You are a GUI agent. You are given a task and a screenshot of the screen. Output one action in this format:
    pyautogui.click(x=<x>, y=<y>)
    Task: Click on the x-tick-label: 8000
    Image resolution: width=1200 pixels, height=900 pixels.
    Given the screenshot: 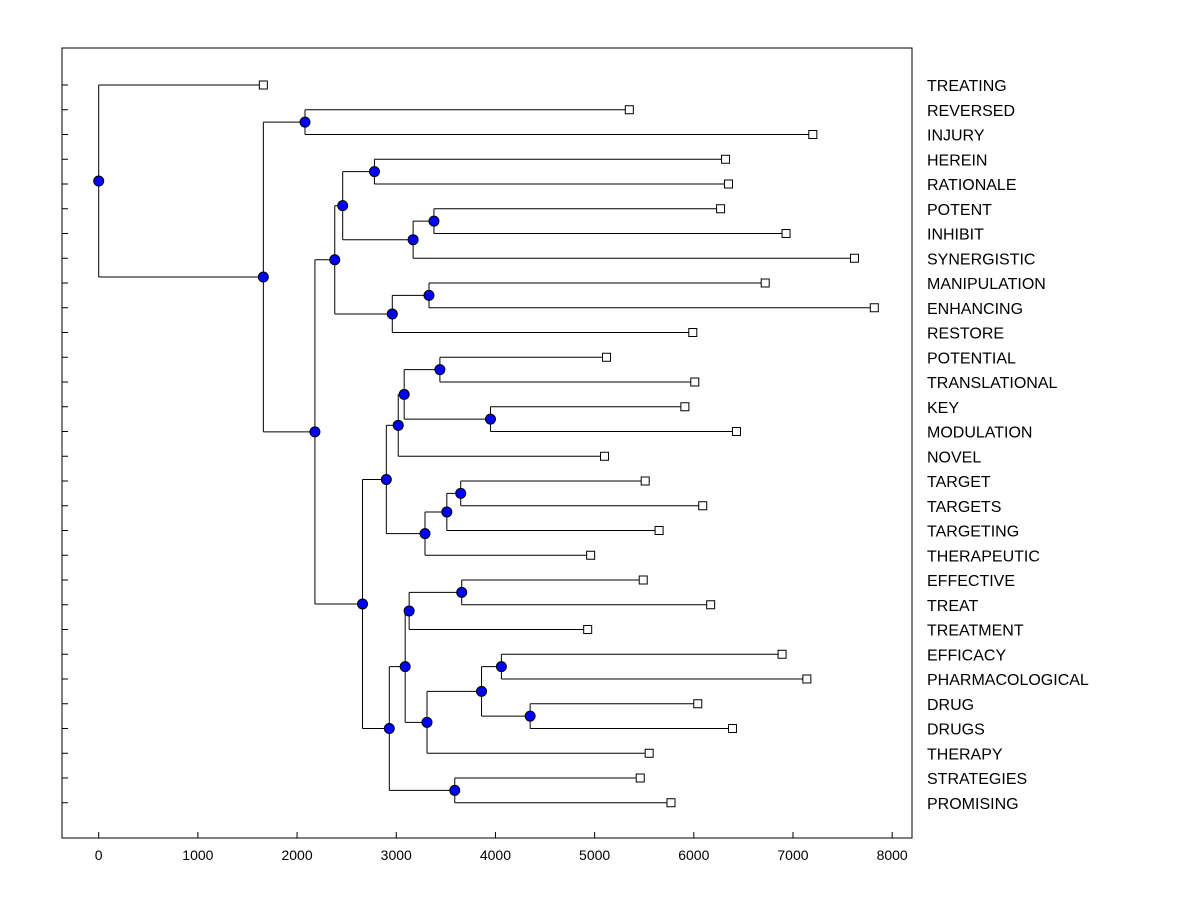 What is the action you would take?
    pyautogui.click(x=892, y=855)
    